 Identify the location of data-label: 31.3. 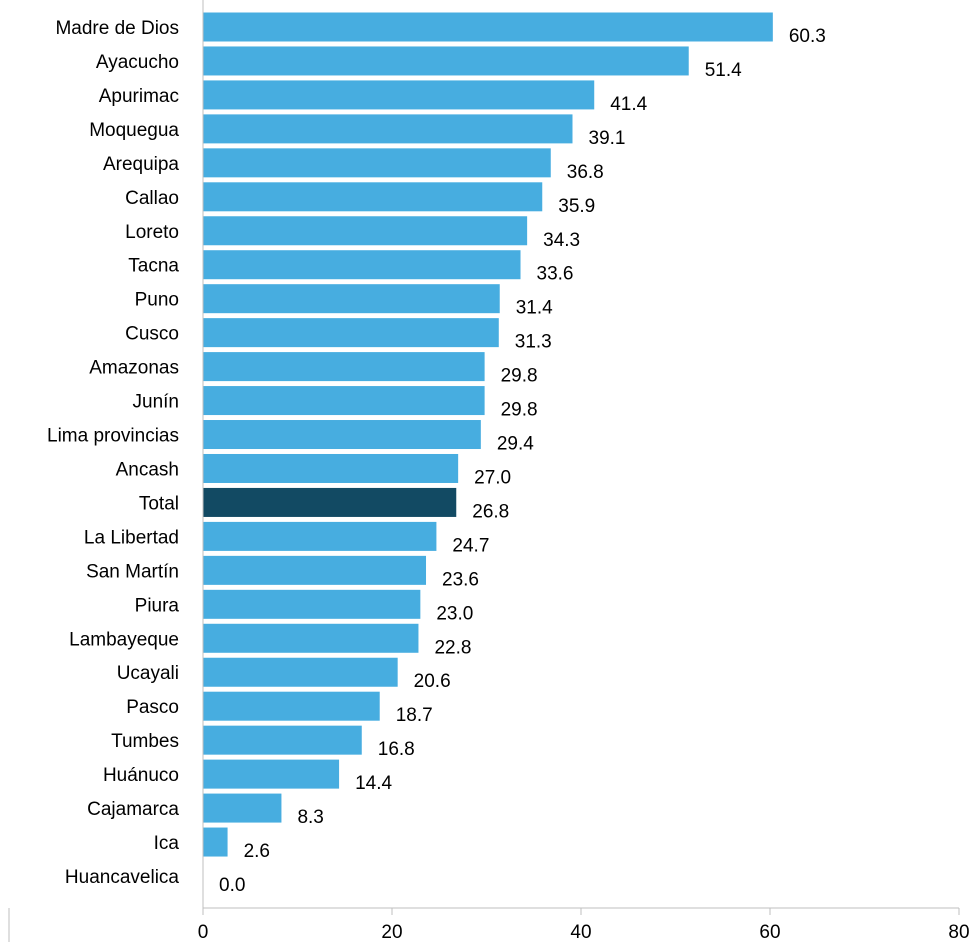
(533, 342).